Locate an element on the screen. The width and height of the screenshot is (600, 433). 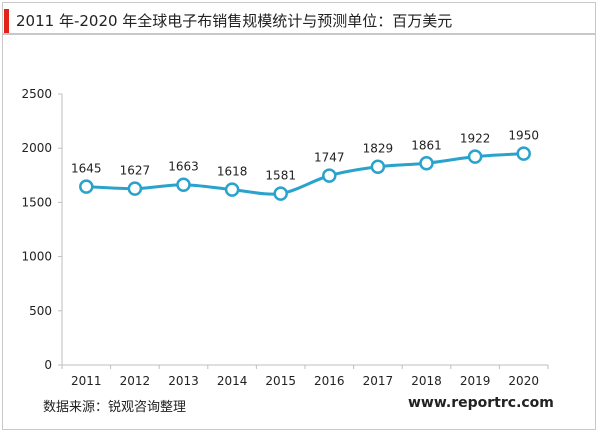
data-label: 1747 is located at coordinates (329, 158).